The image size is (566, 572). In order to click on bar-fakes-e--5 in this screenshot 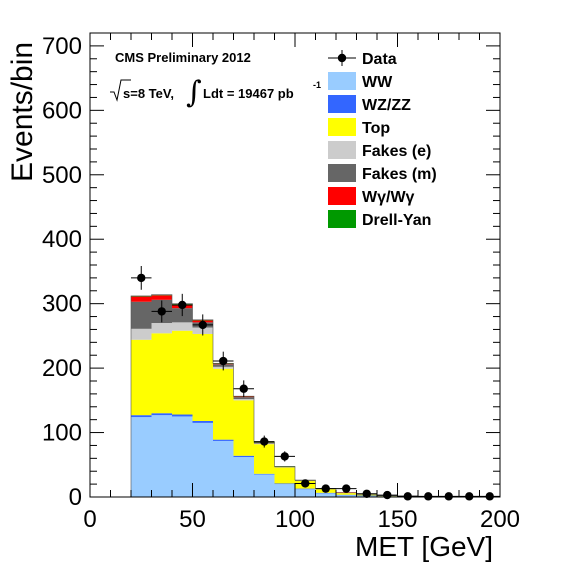, I will do `click(244, 399)`.